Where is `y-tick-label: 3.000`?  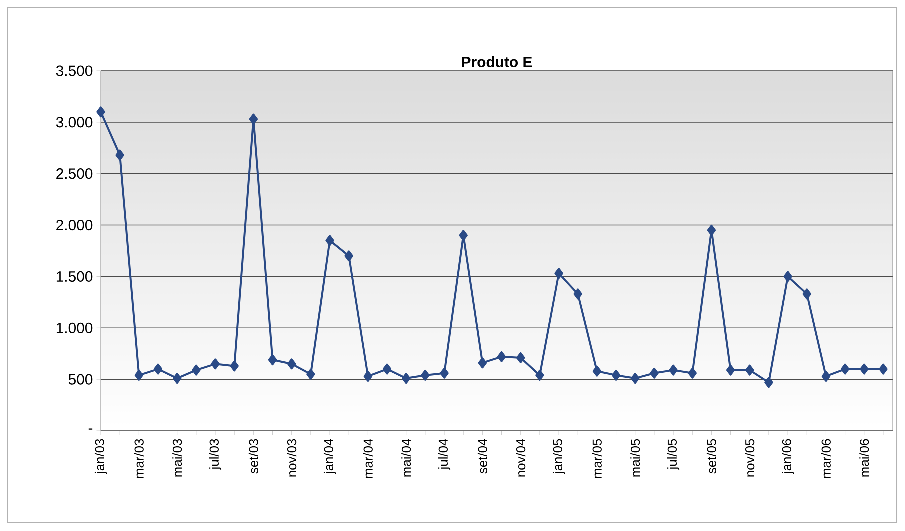
y-tick-label: 3.000 is located at coordinates (74, 122).